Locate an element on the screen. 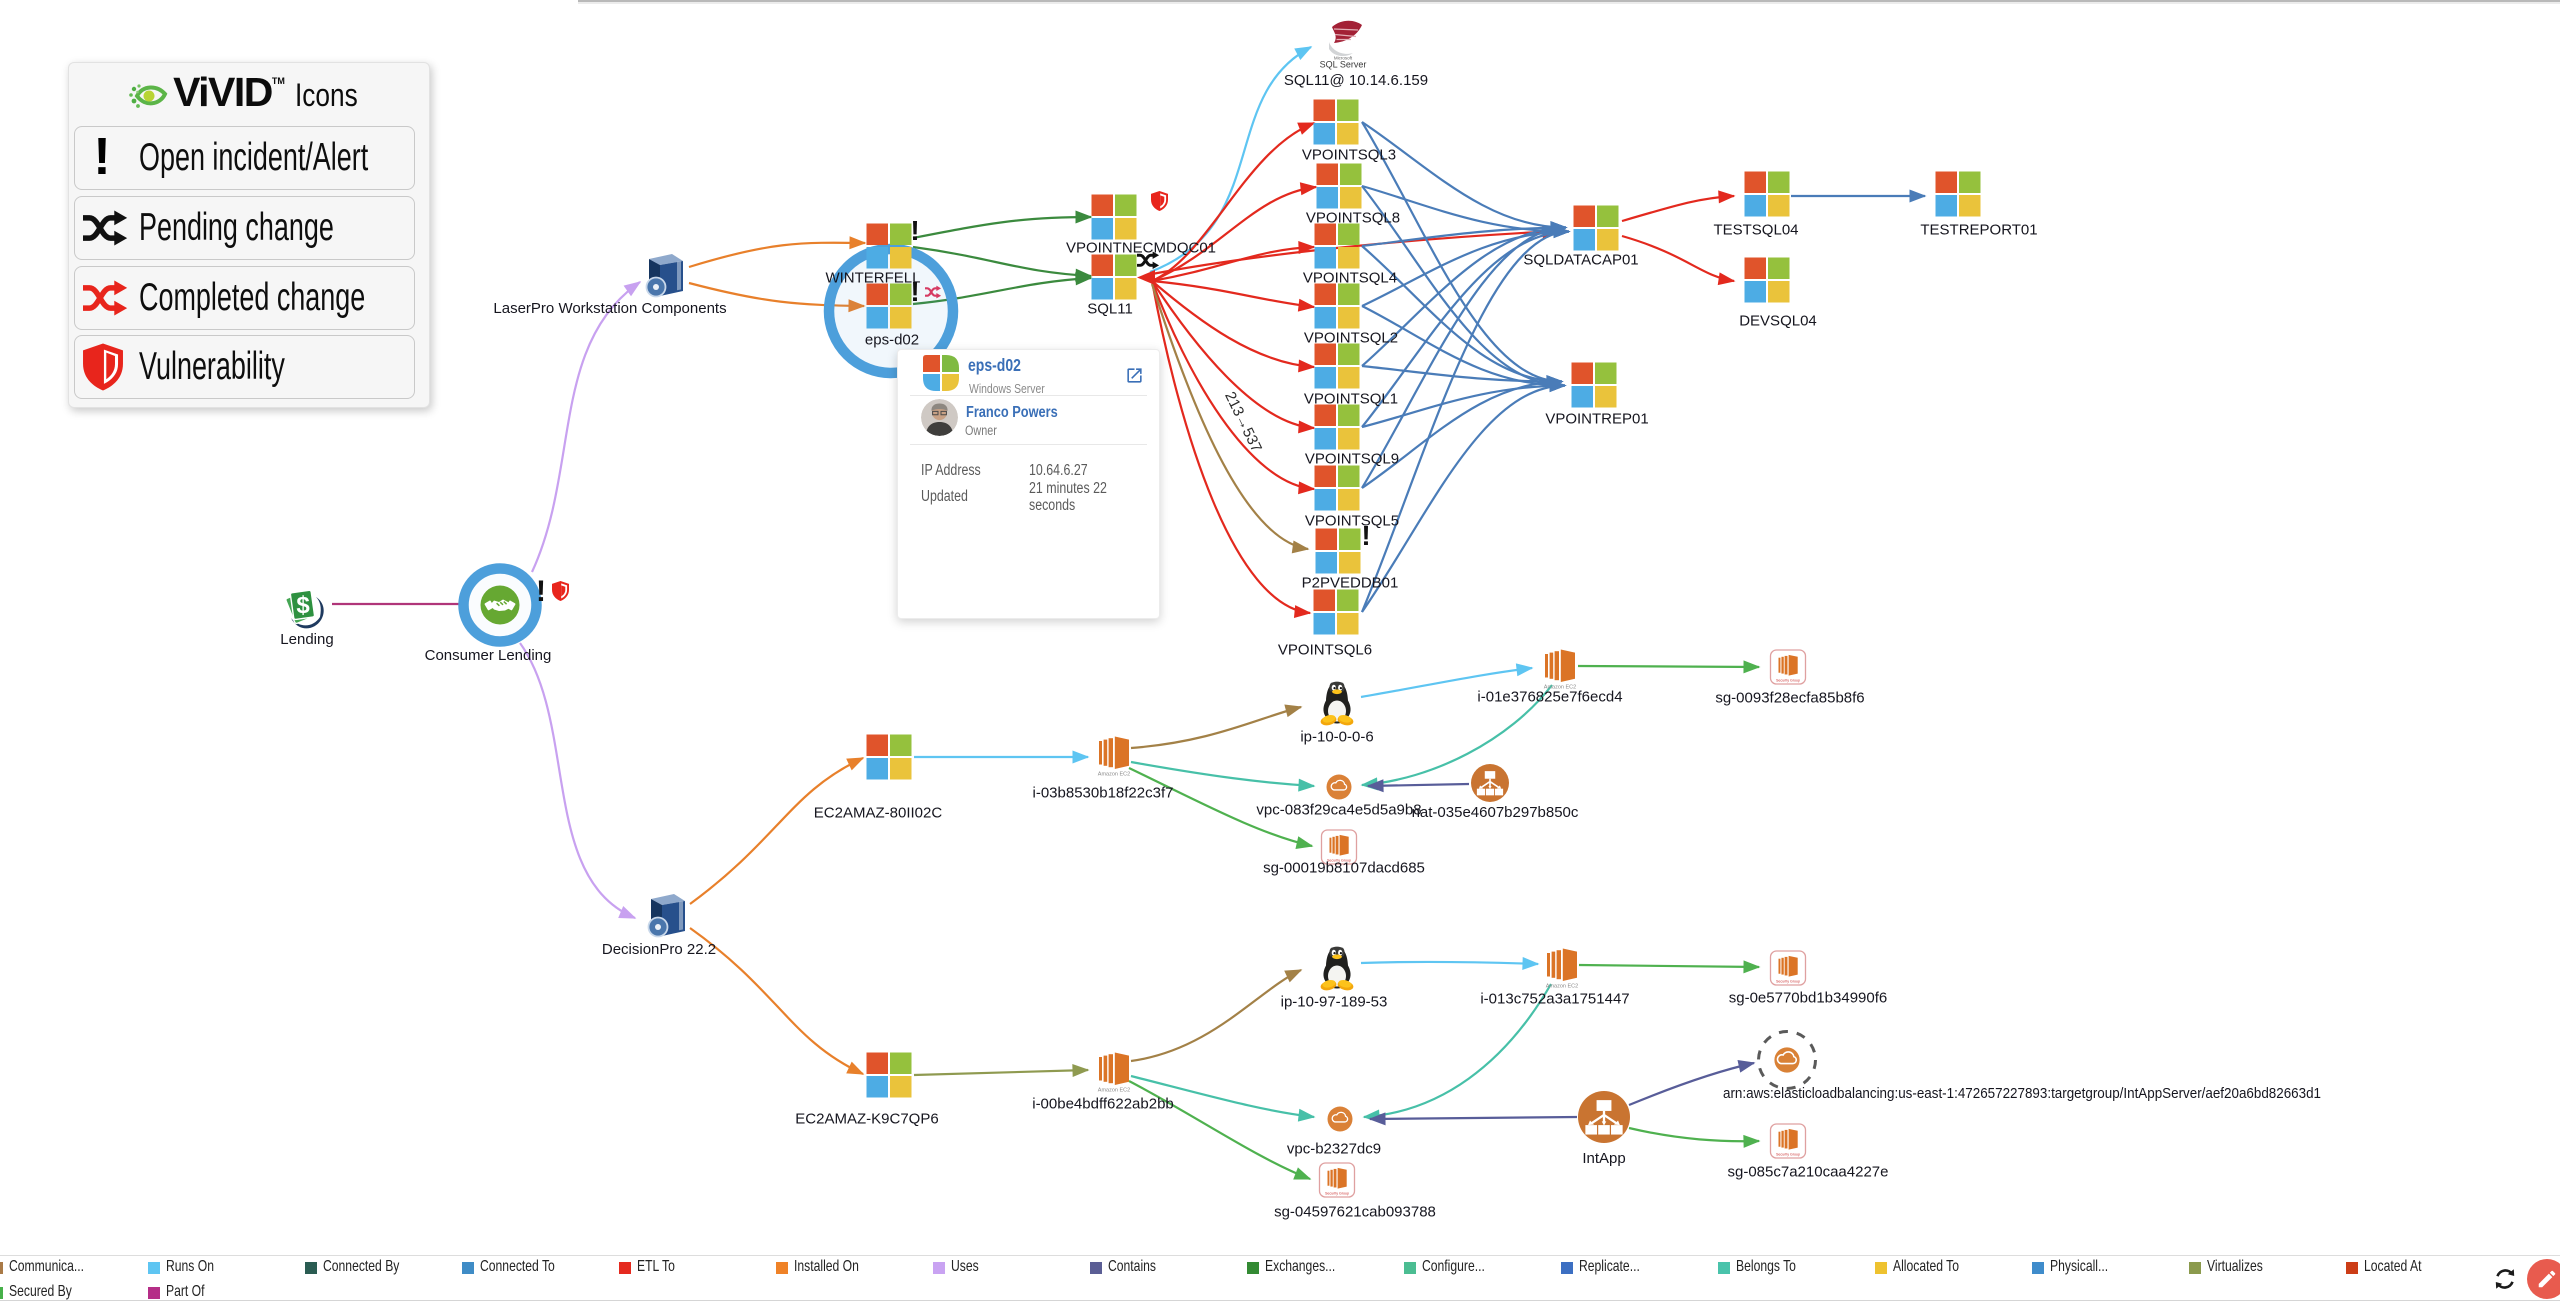 This screenshot has height=1301, width=2560. svg-text: TESTREPORT01 is located at coordinates (1978, 229).